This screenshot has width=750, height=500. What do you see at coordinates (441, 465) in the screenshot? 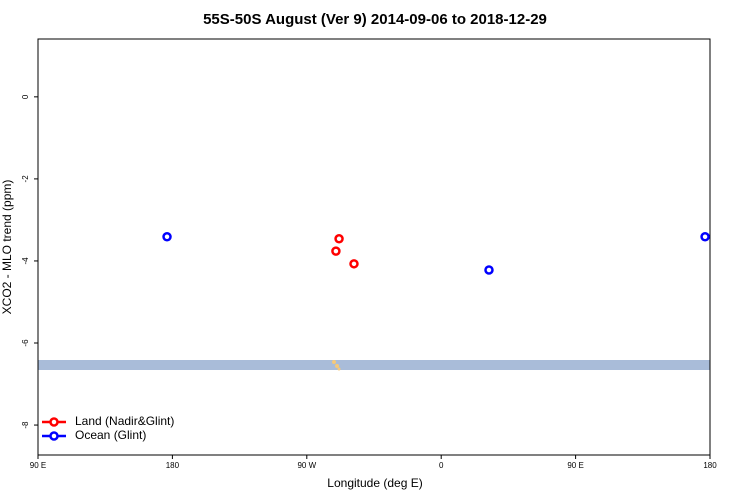
I see `x-tick-label: 0` at bounding box center [441, 465].